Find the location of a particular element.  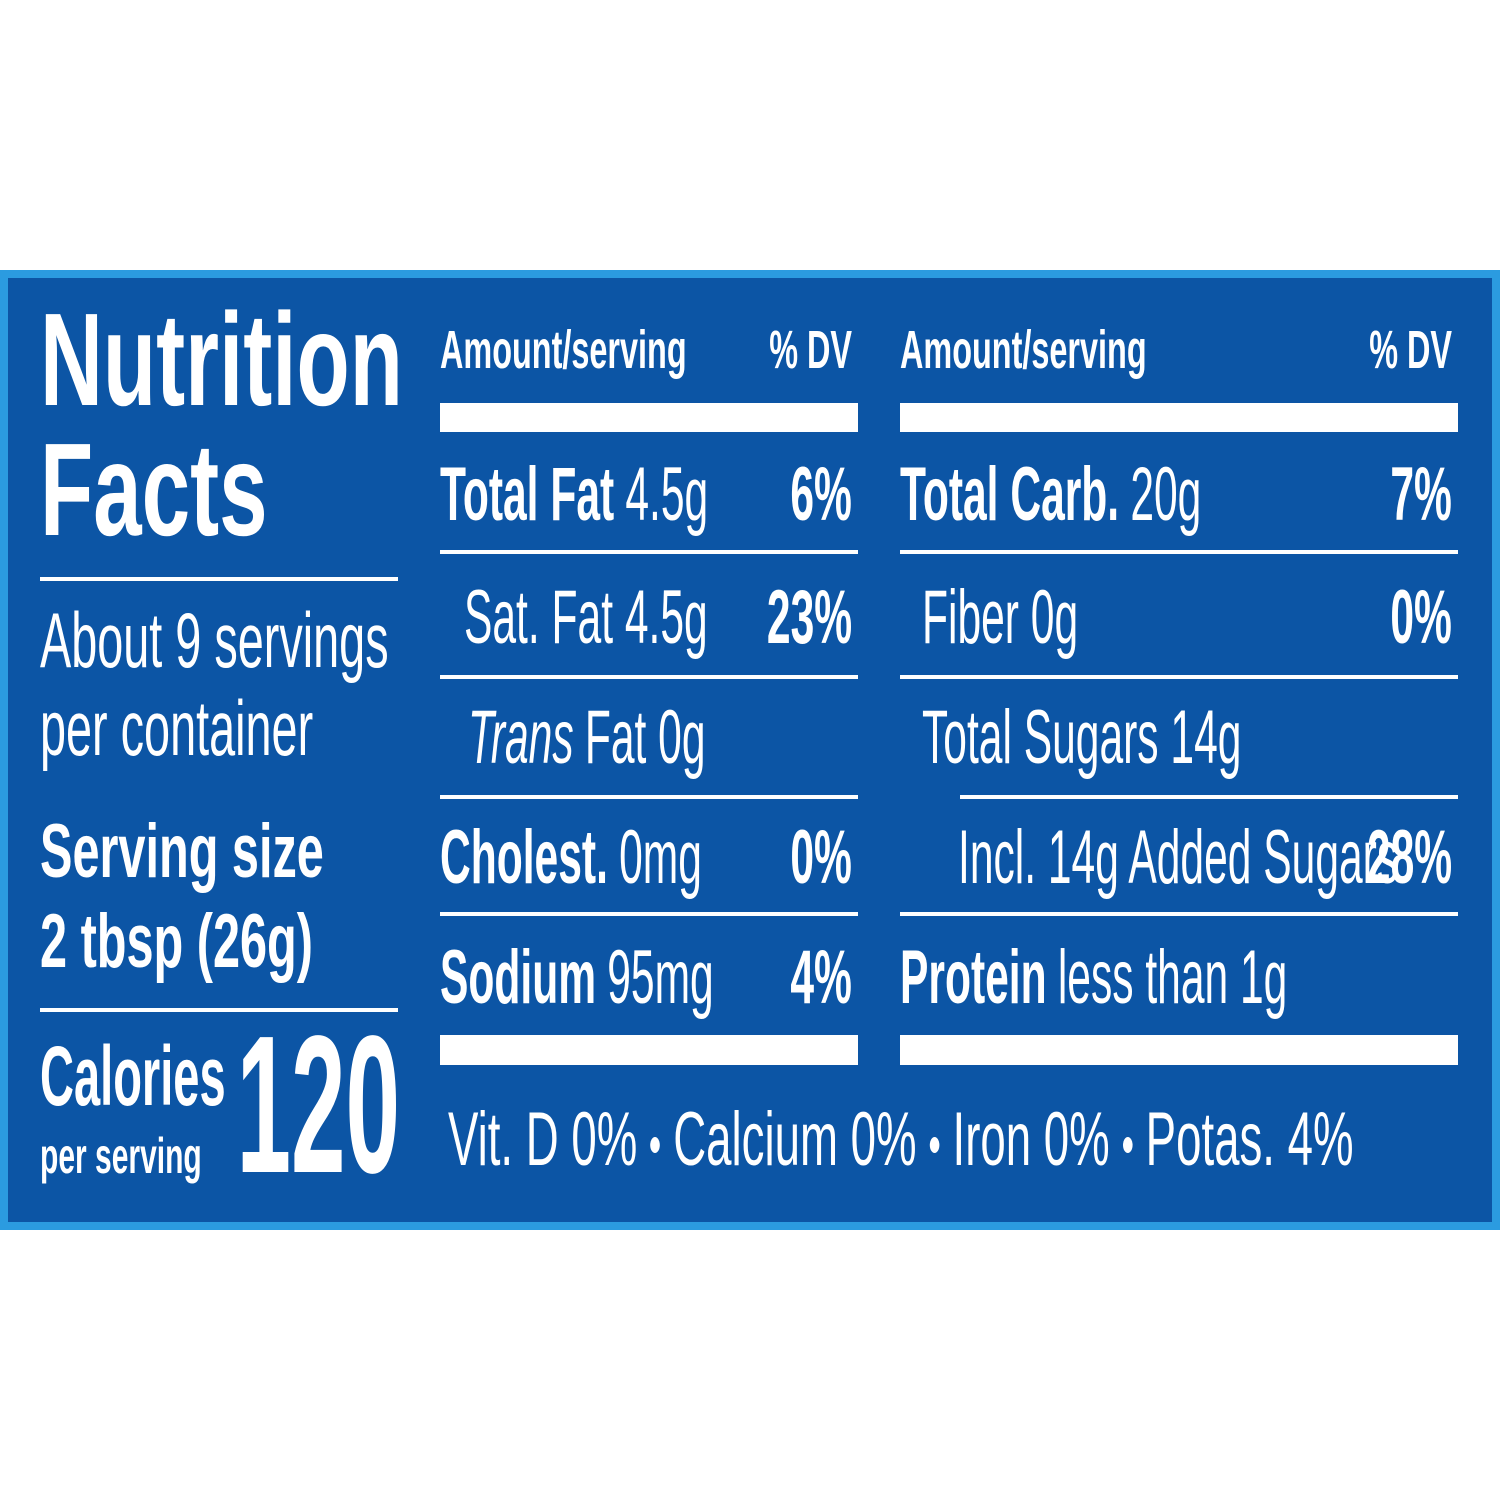

nutrient-amount: 4.5g is located at coordinates (667, 494).